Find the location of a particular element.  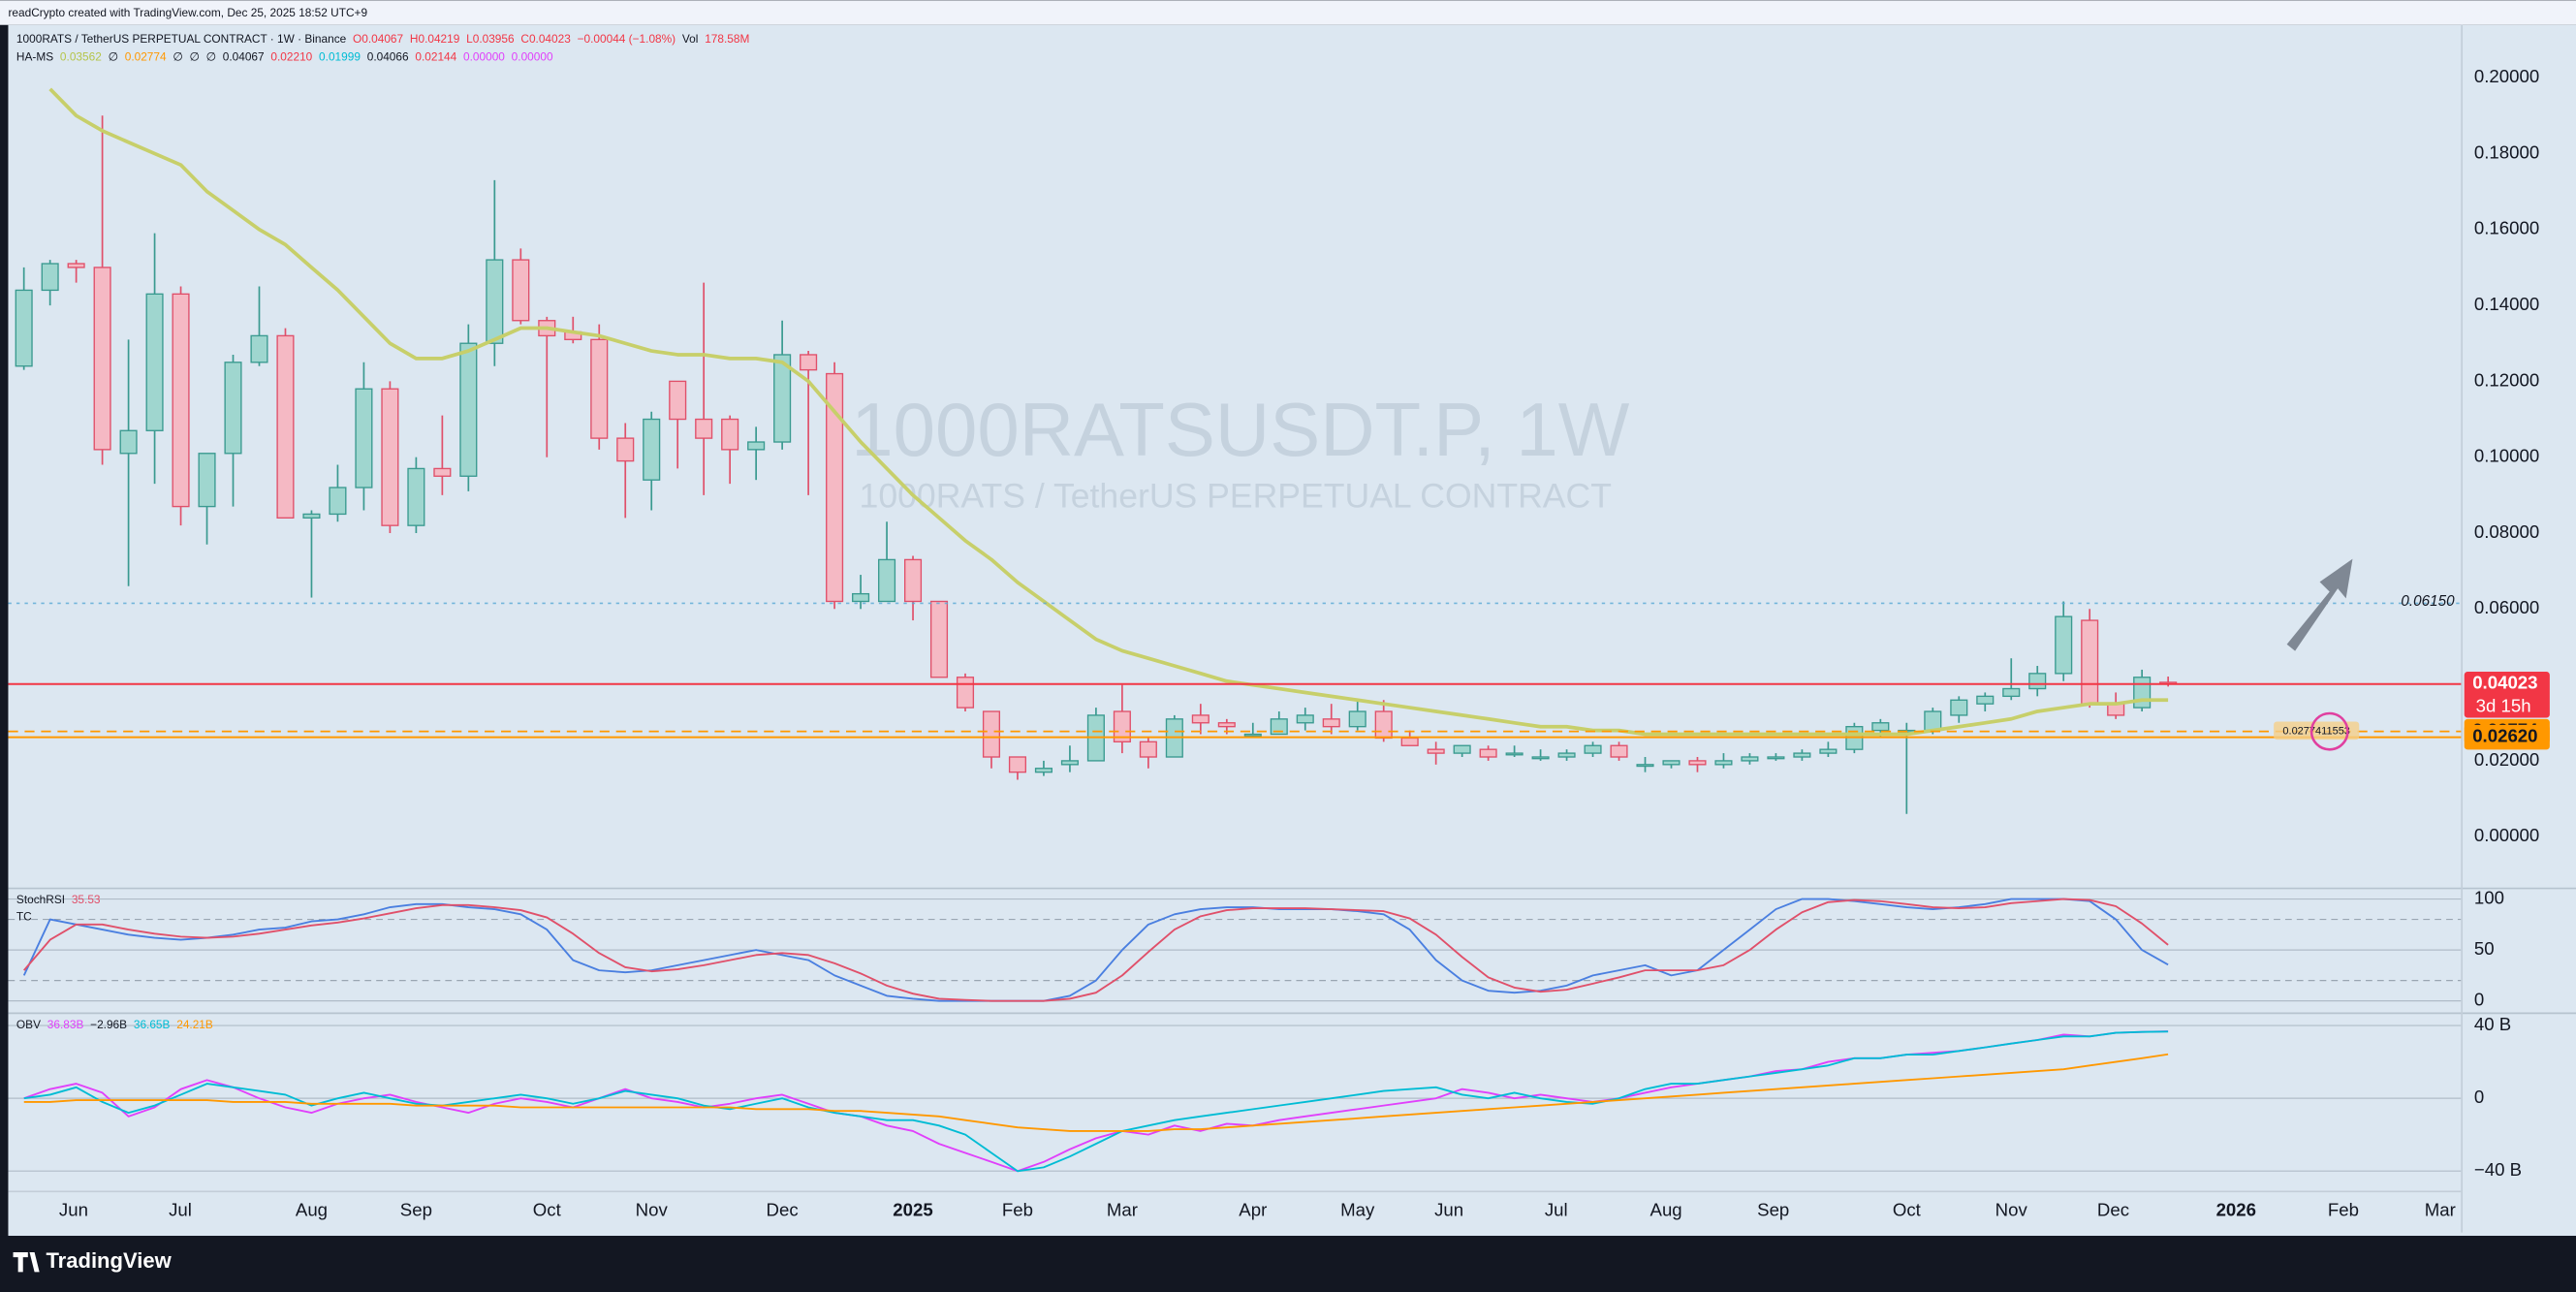

x-tick-label: Nov is located at coordinates (2011, 1210).